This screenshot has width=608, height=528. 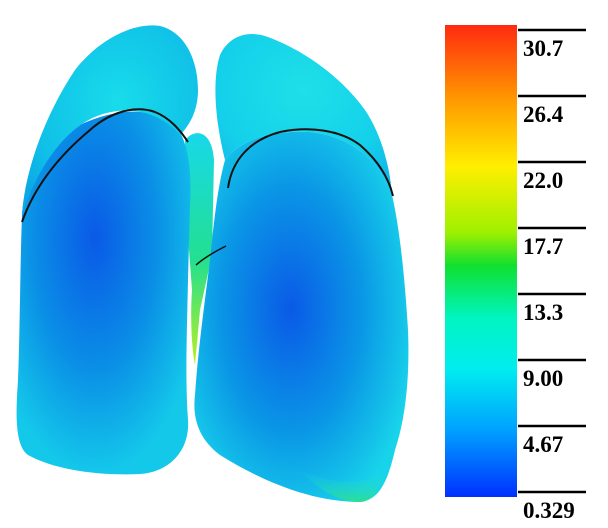 What do you see at coordinates (310, 162) in the screenshot?
I see `left-lung-fissure` at bounding box center [310, 162].